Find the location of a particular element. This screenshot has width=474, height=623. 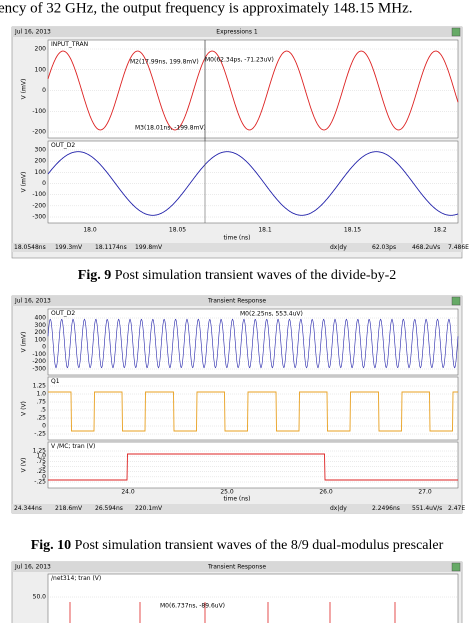

x-tick-label: 27.0 is located at coordinates (425, 492).